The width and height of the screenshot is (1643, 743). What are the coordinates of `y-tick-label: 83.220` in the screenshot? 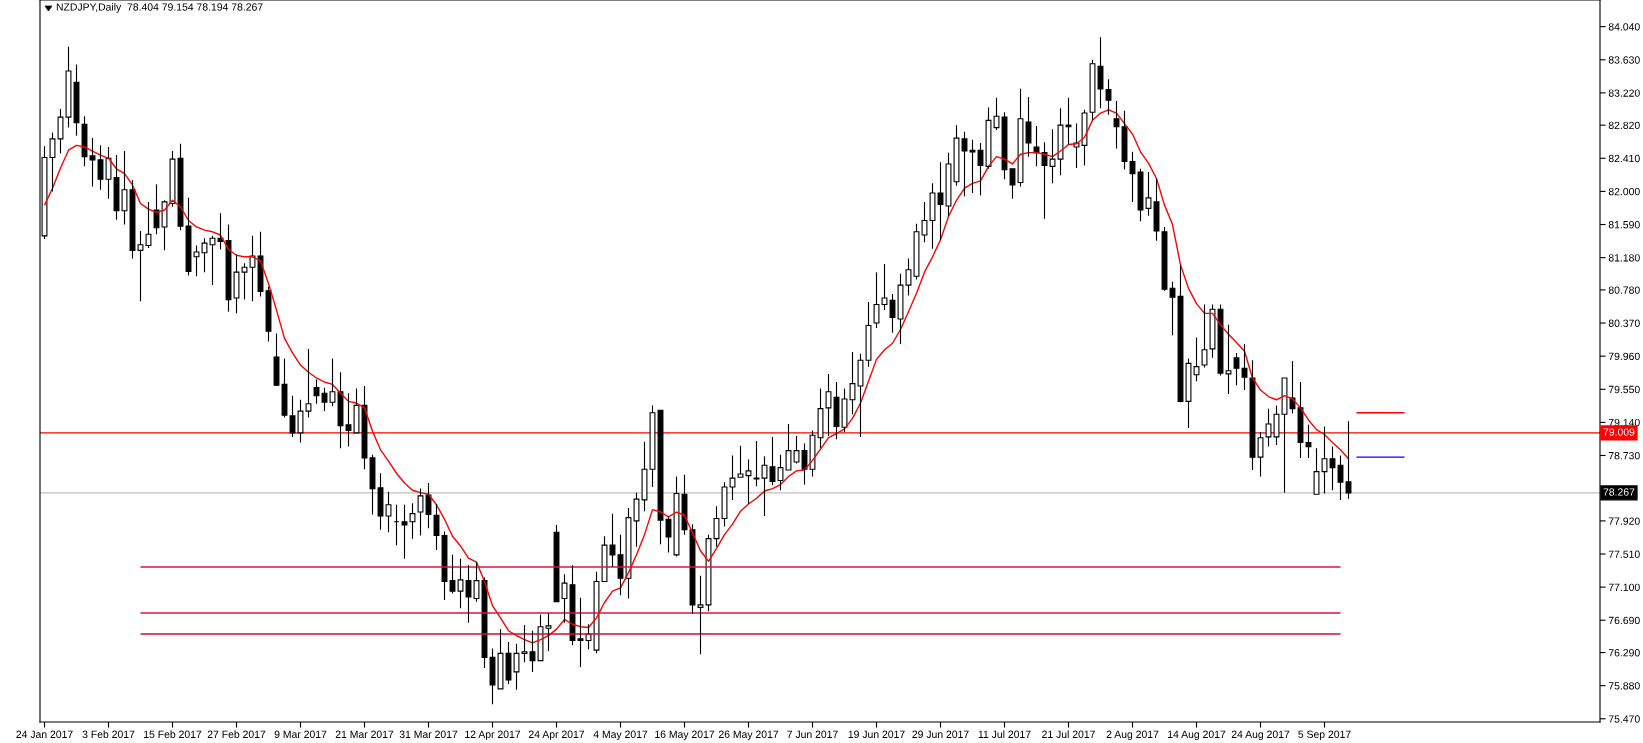 It's located at (1624, 93).